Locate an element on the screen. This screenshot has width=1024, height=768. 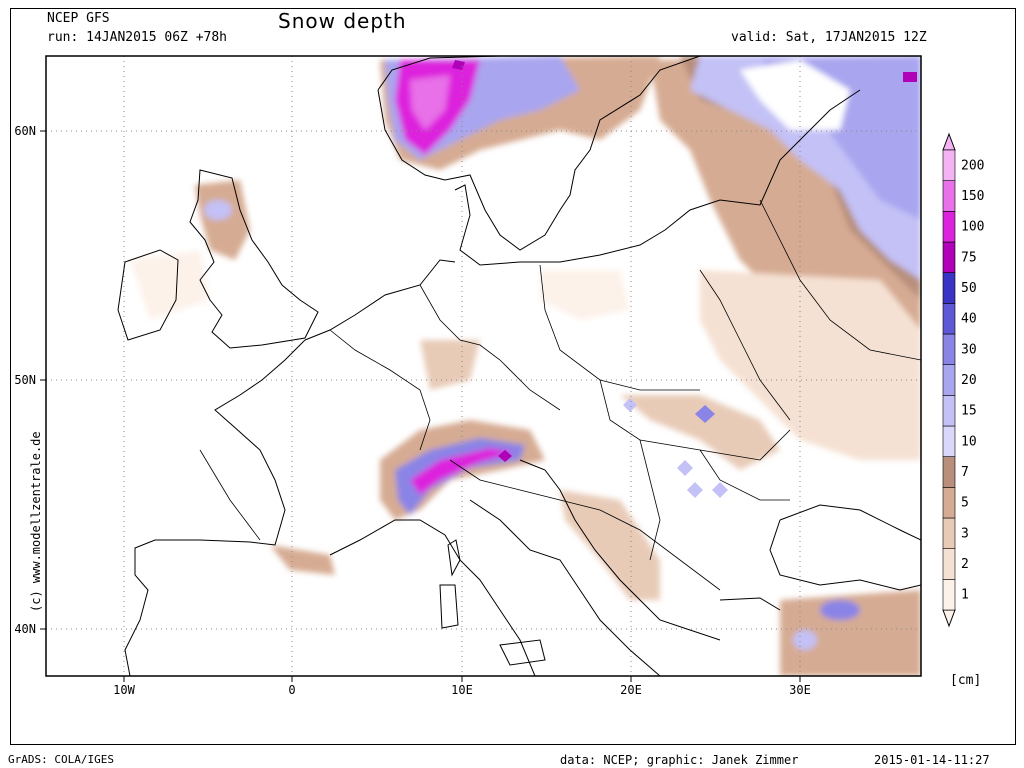
colorbar-level-label: 5 is located at coordinates (965, 503).